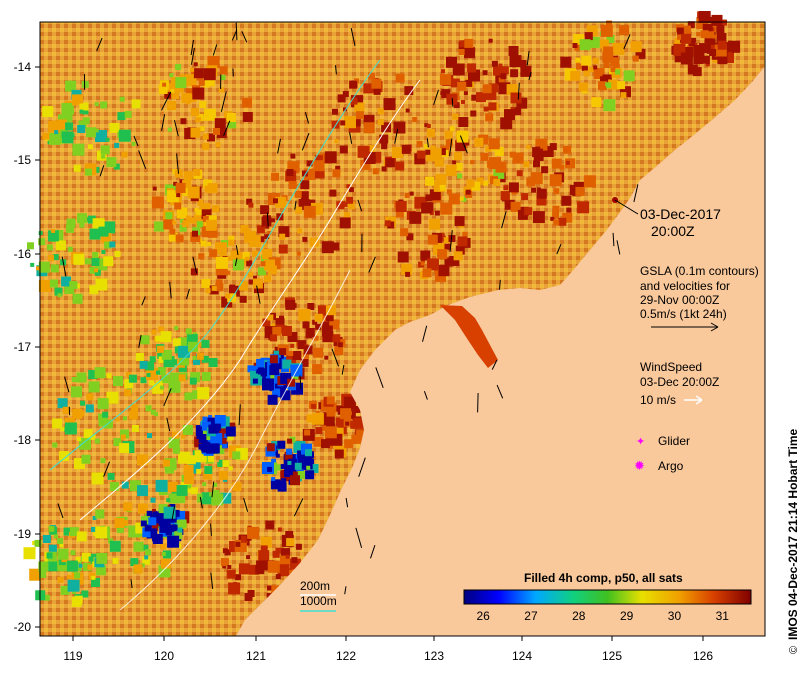 The height and width of the screenshot is (677, 809). Describe the element at coordinates (256, 656) in the screenshot. I see `x-tick-label: 121` at that location.